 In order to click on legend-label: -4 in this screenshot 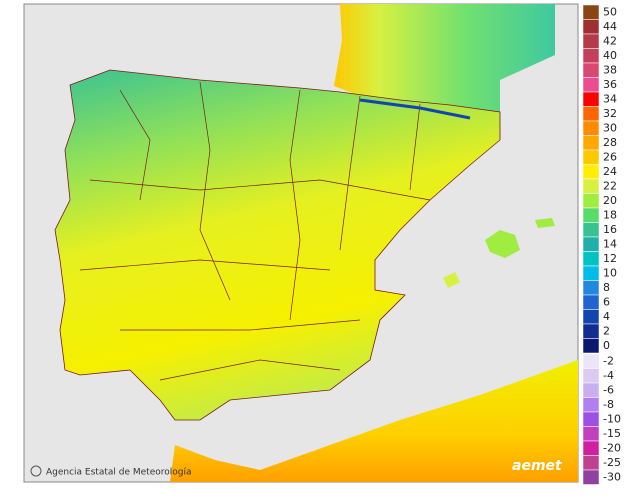, I will do `click(608, 375)`.